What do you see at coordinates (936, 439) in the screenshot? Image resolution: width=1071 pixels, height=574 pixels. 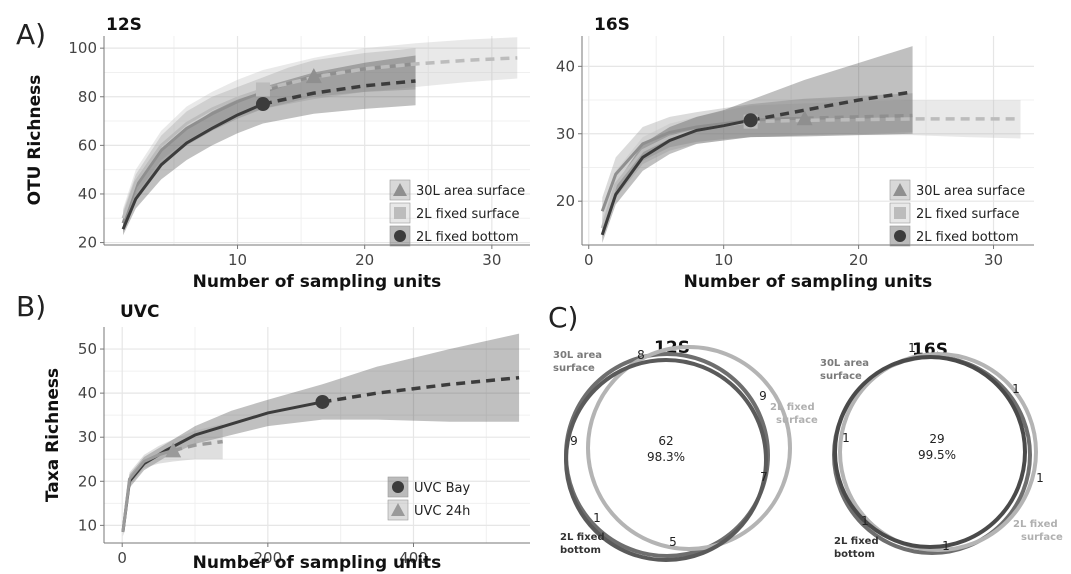 I see `venn-center-count: 29` at bounding box center [936, 439].